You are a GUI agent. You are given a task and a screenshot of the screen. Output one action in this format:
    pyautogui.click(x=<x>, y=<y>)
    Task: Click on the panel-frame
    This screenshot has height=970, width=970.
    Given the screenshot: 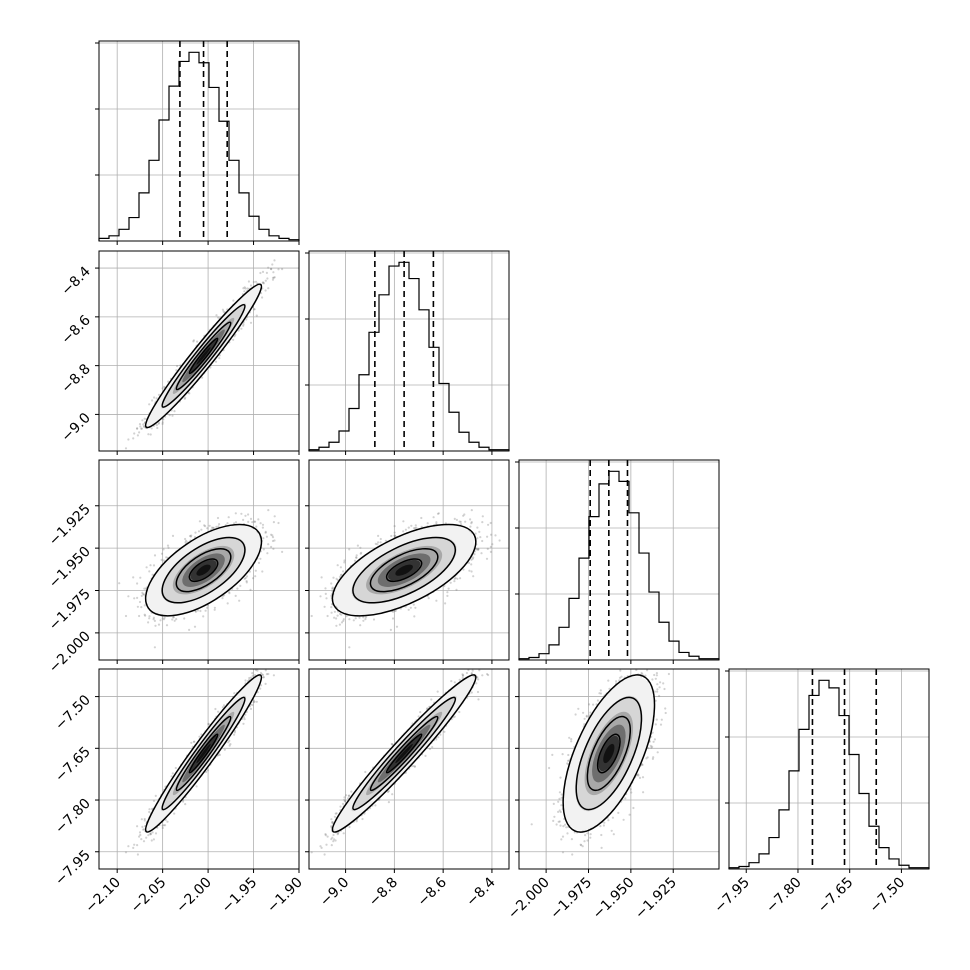 What is the action you would take?
    pyautogui.click(x=409, y=560)
    